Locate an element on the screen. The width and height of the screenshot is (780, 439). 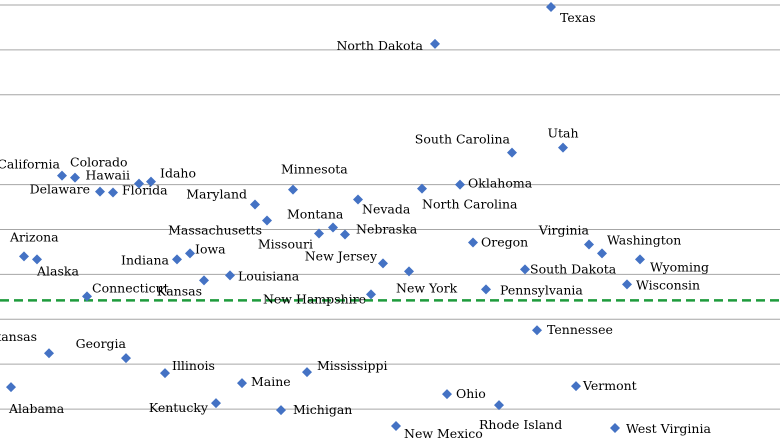
label-south-dakota: South Dakota is located at coordinates (573, 268).